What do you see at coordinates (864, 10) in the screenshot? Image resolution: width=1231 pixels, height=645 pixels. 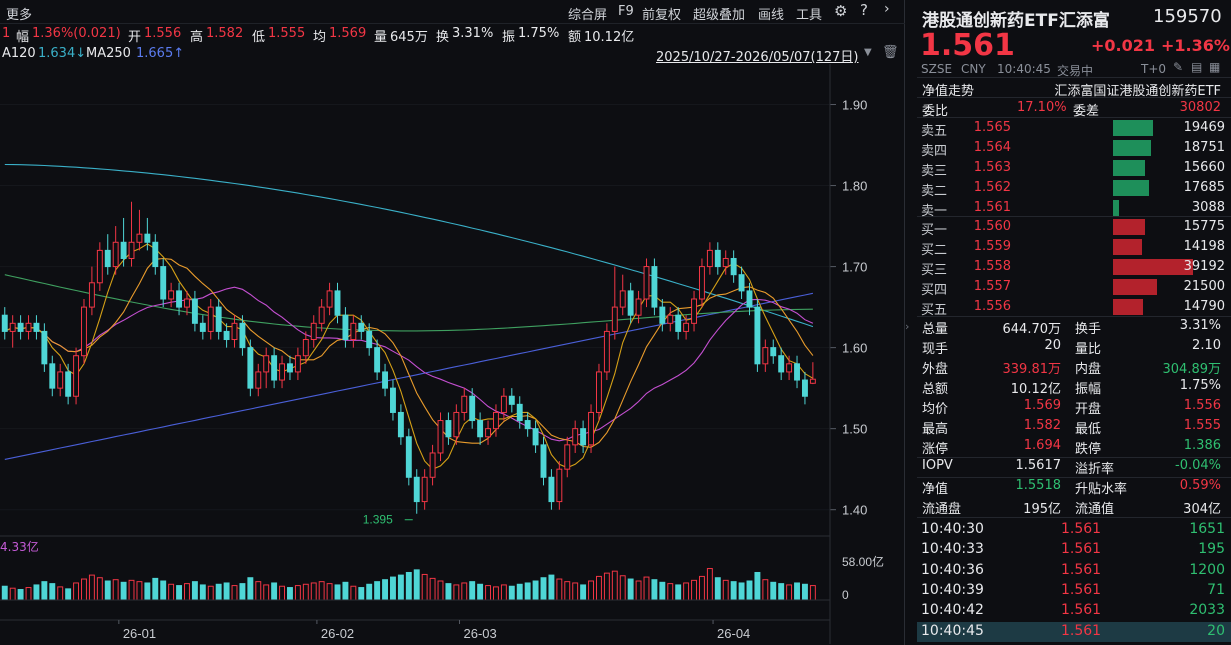 I see `help-icon: ?` at bounding box center [864, 10].